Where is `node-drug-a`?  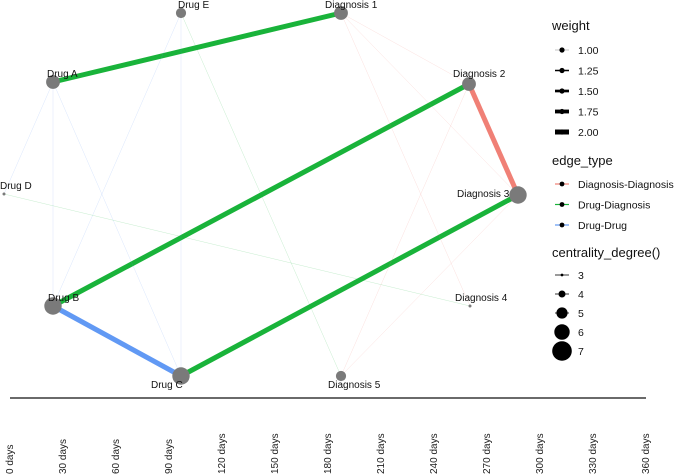 node-drug-a is located at coordinates (53, 82).